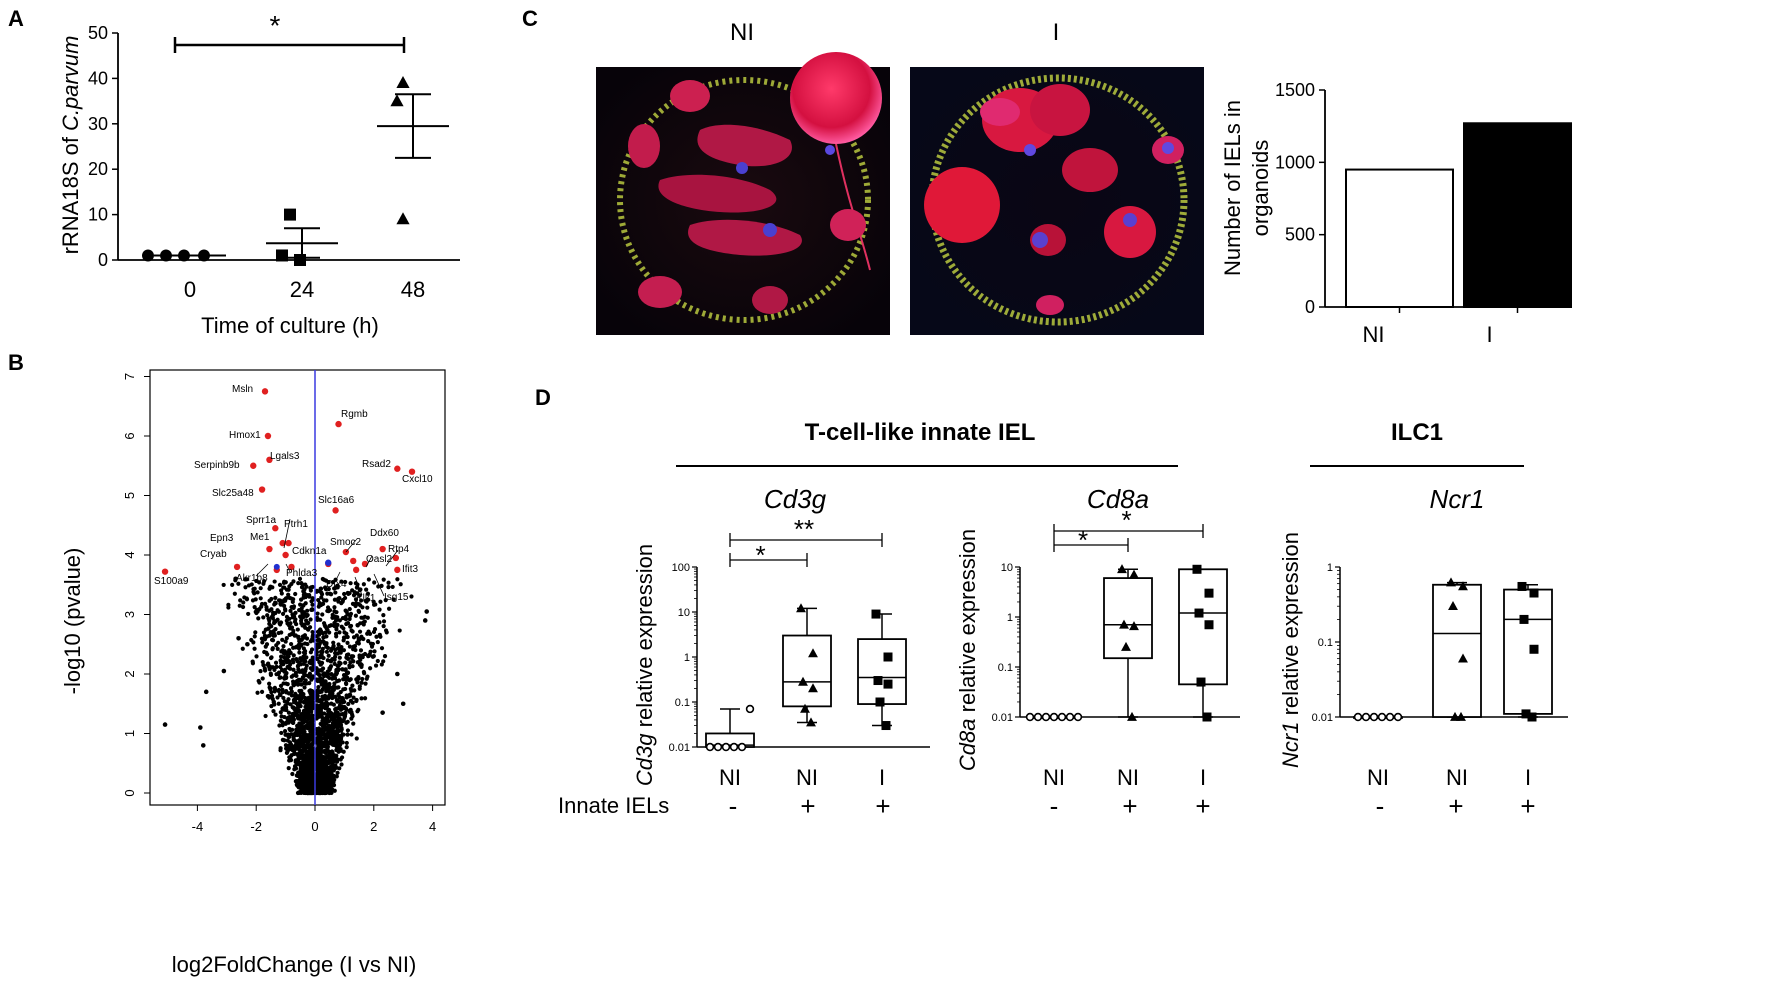 This screenshot has height=985, width=1767. Describe the element at coordinates (1528, 777) in the screenshot. I see `d-xtick-label: I` at that location.